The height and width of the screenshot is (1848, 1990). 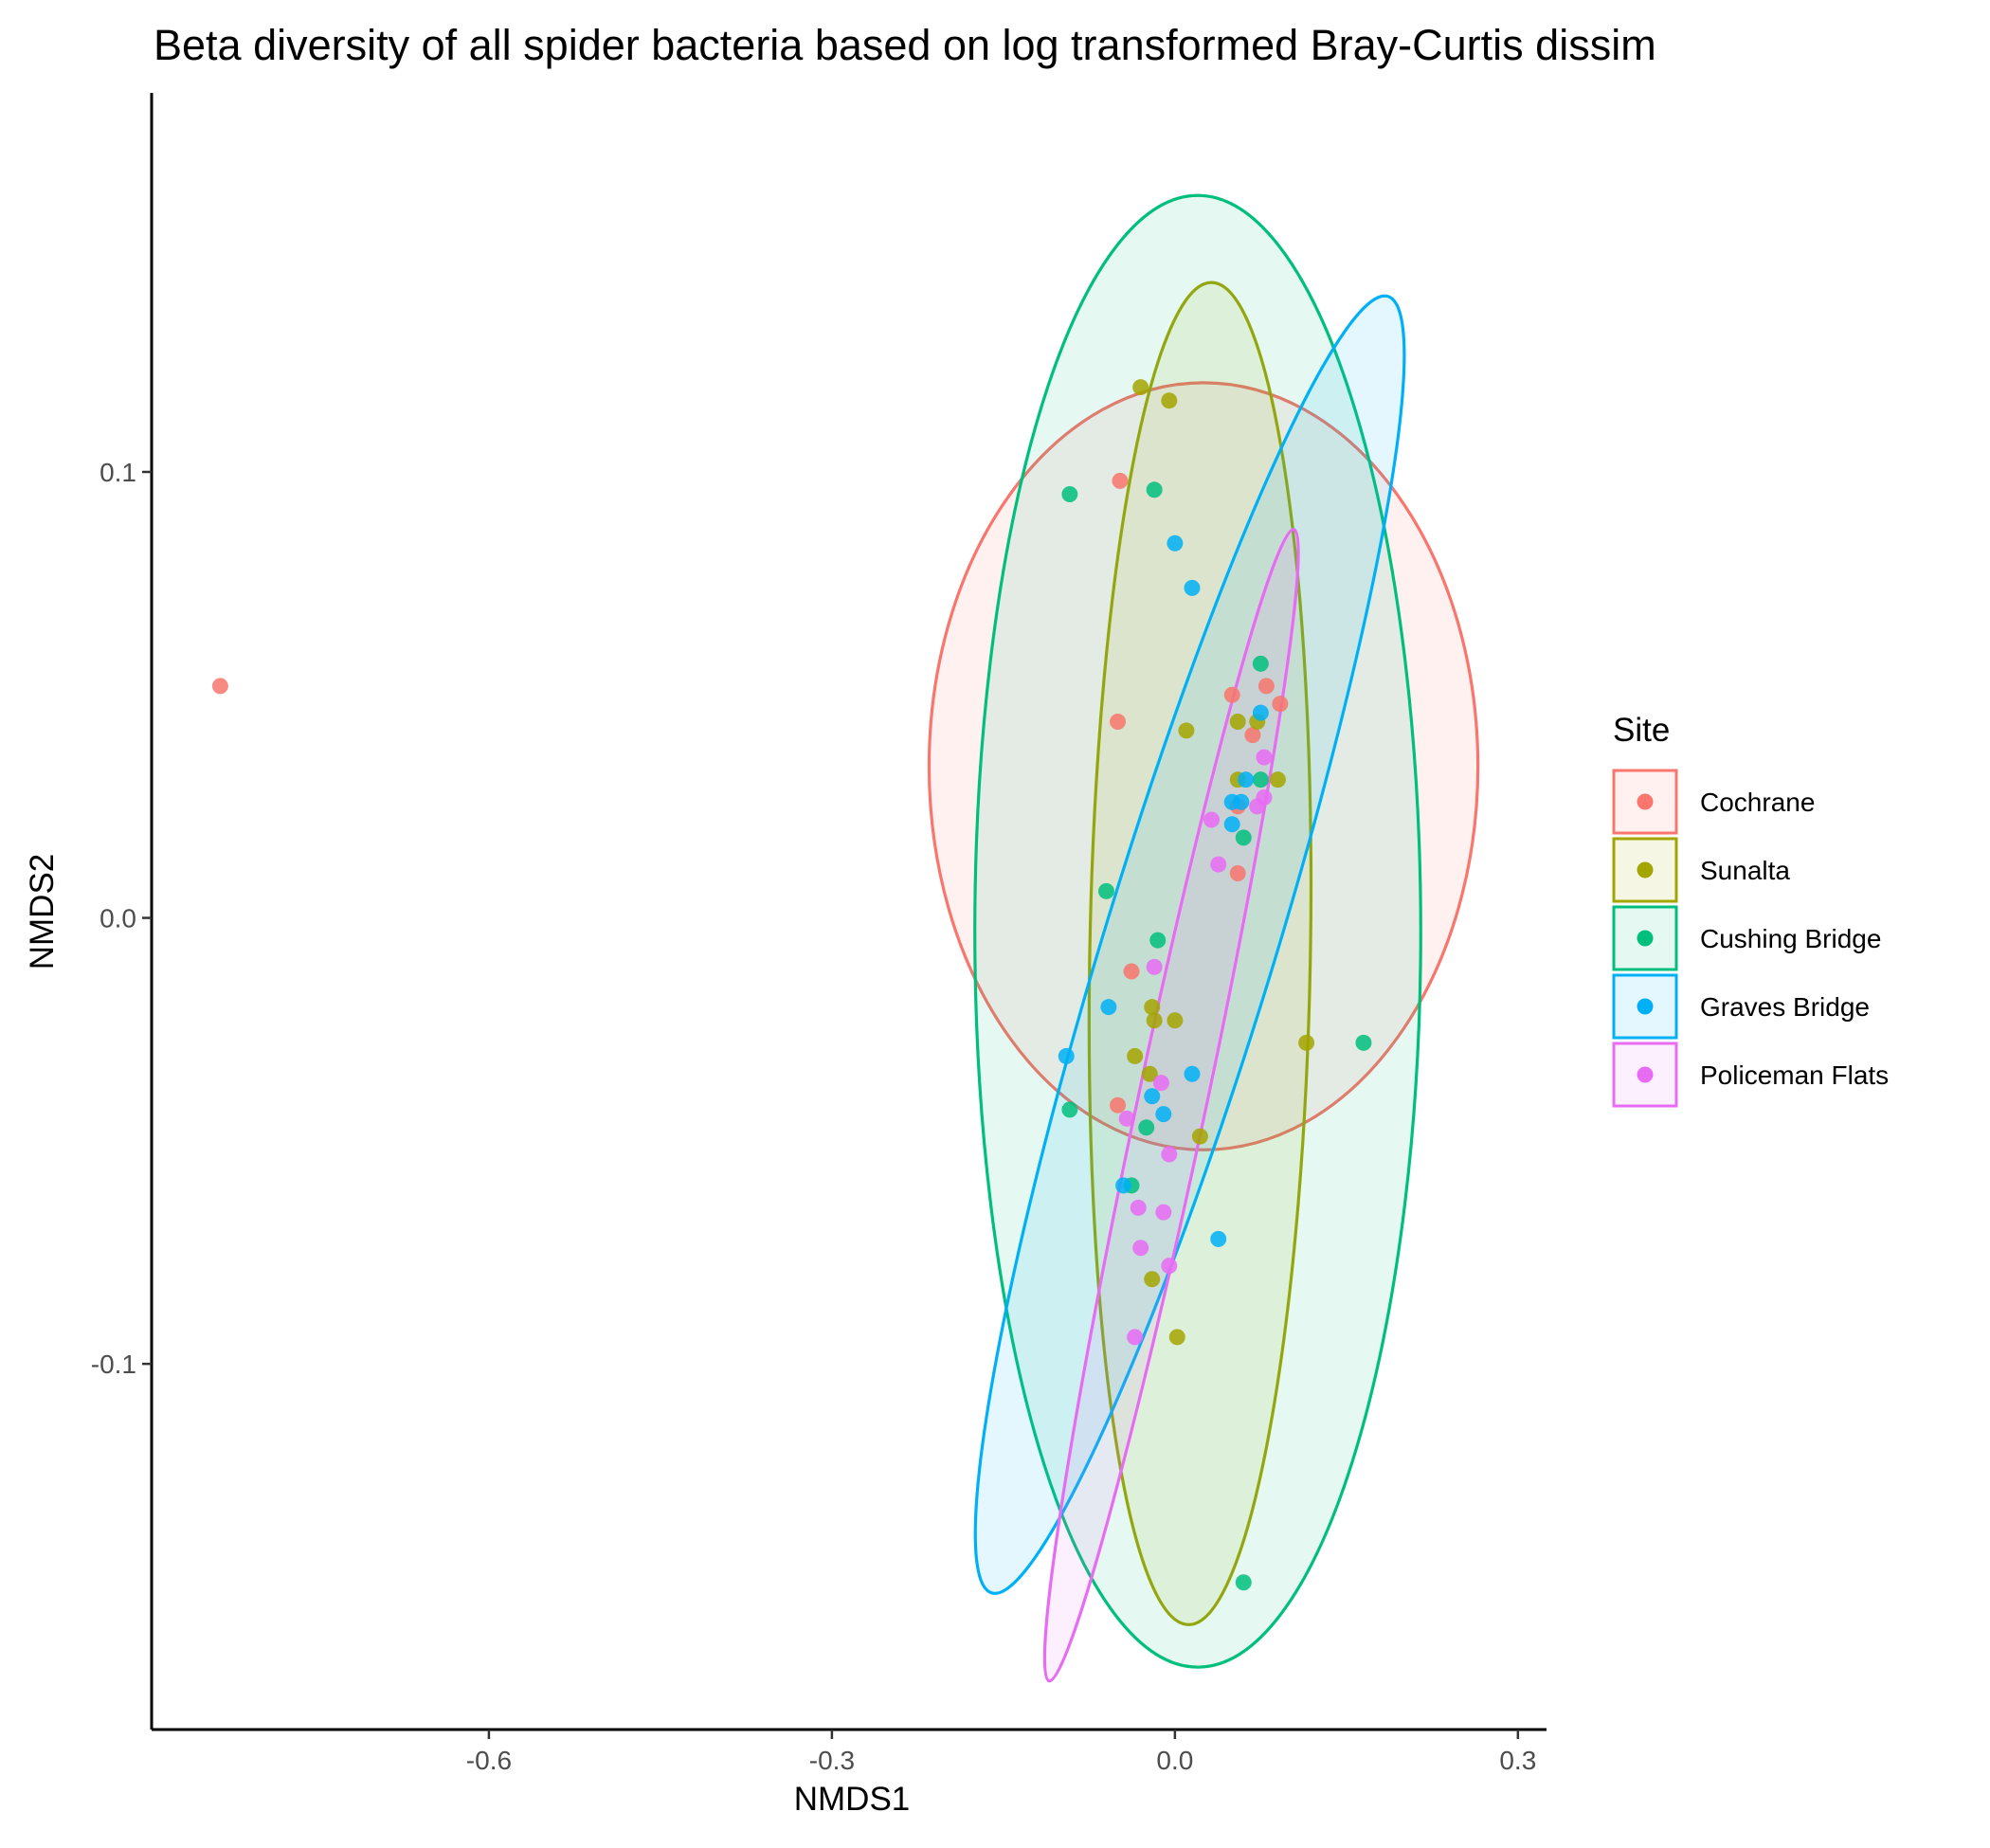 What do you see at coordinates (1517, 1761) in the screenshot?
I see `x-tick-label: 0.3` at bounding box center [1517, 1761].